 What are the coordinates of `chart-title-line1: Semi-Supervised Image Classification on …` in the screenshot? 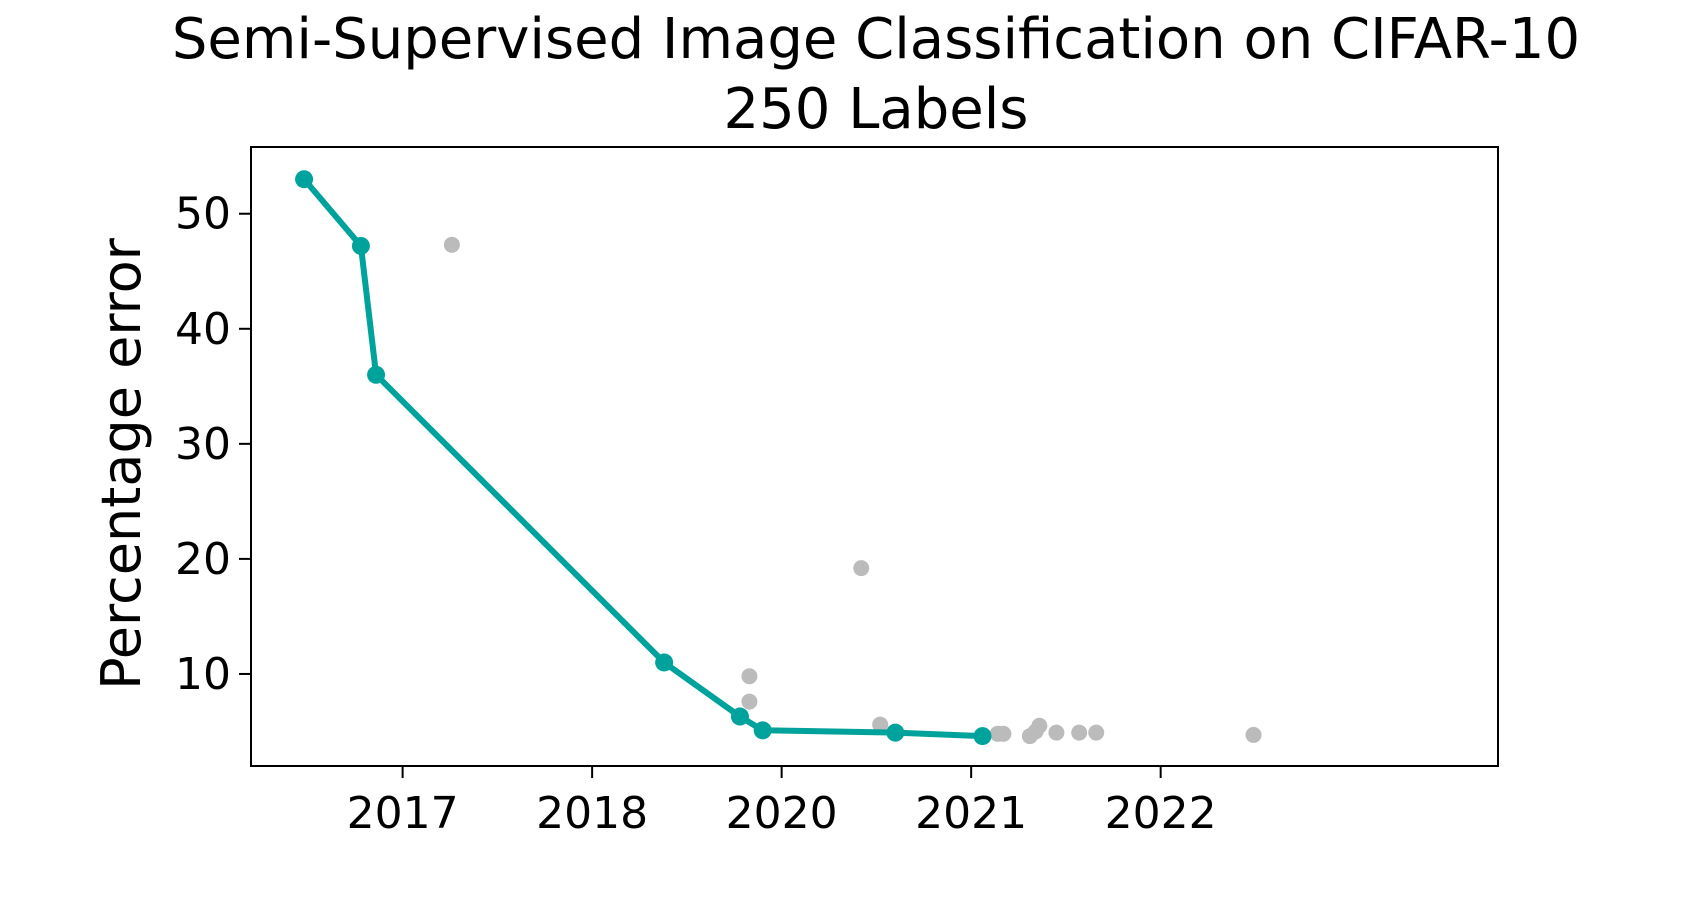 It's located at (876, 39).